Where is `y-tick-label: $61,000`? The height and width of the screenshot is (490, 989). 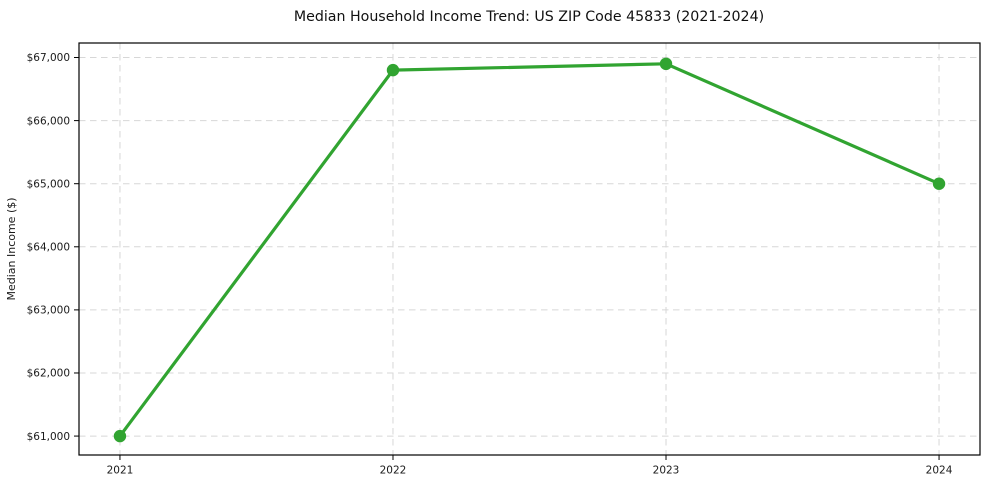 y-tick-label: $61,000 is located at coordinates (48, 437).